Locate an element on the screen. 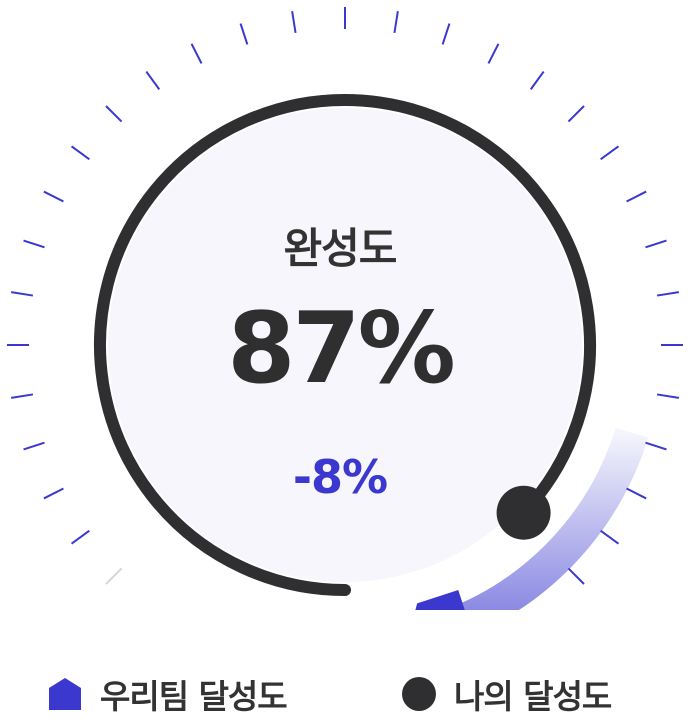  legend-item-team: 우리팀 달성도 is located at coordinates (168, 694).